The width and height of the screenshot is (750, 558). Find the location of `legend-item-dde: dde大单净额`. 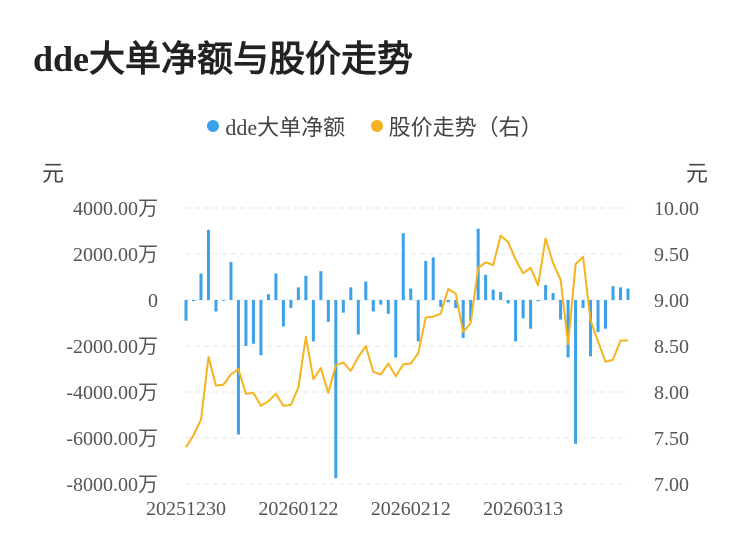

legend-item-dde: dde大单净额 is located at coordinates (276, 126).